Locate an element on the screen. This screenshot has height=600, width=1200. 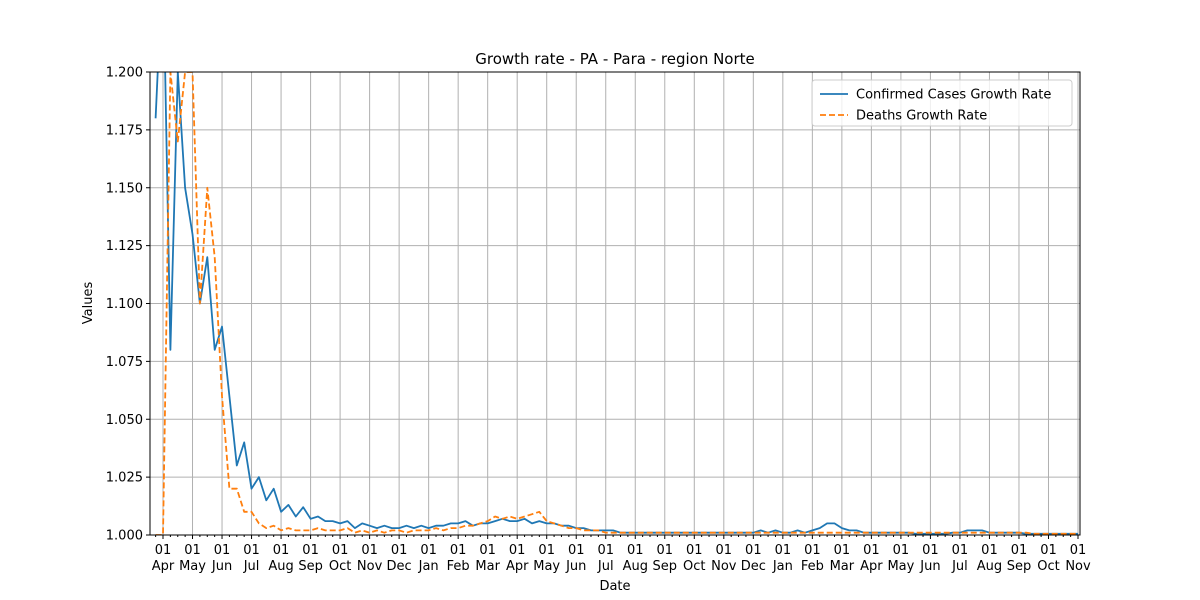
y-tick-label: 1.200 is located at coordinates (124, 73).